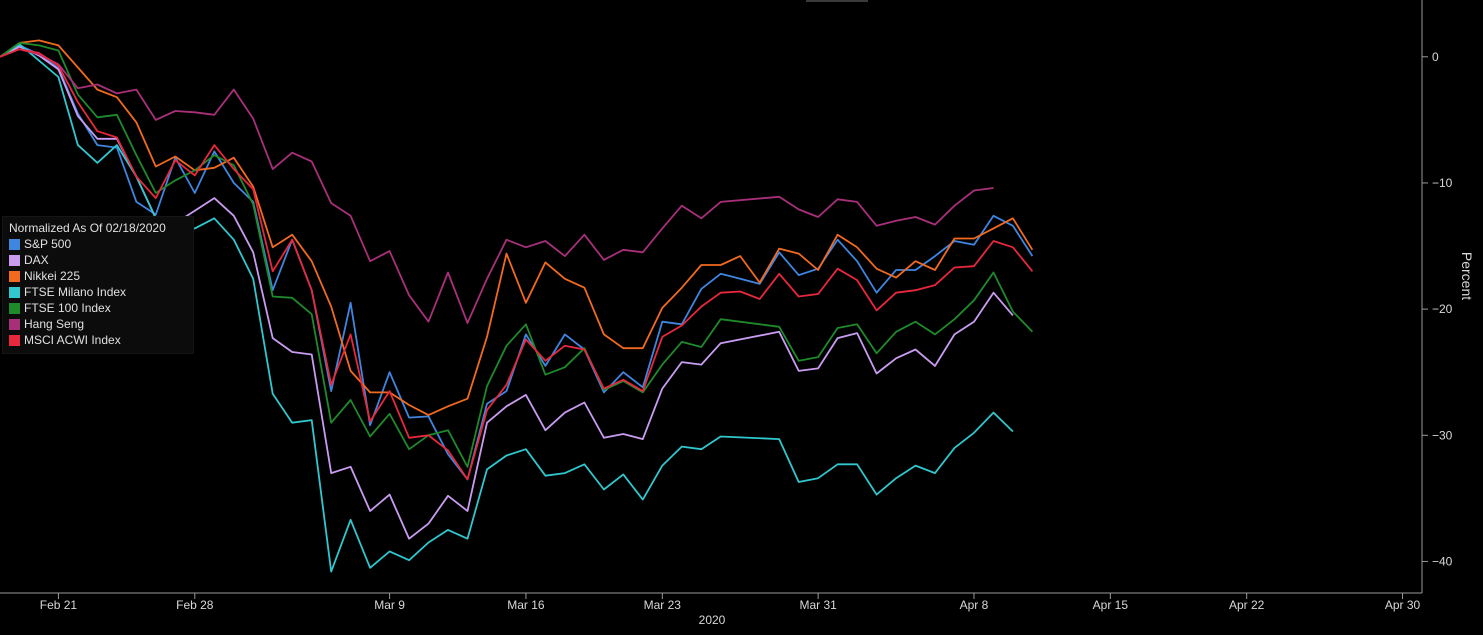  What do you see at coordinates (67, 308) in the screenshot?
I see `legend-label: FTSE 100 Index` at bounding box center [67, 308].